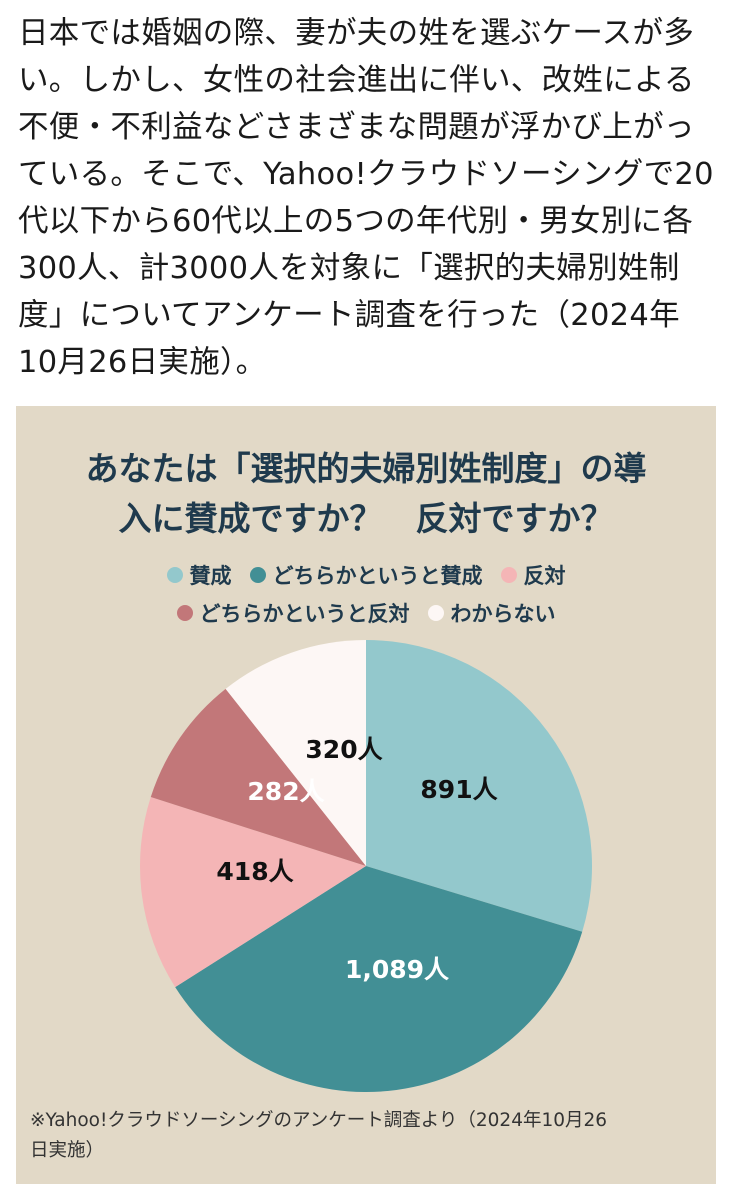  Describe the element at coordinates (503, 614) in the screenshot. I see `legend-label-unknown: わからない` at that location.